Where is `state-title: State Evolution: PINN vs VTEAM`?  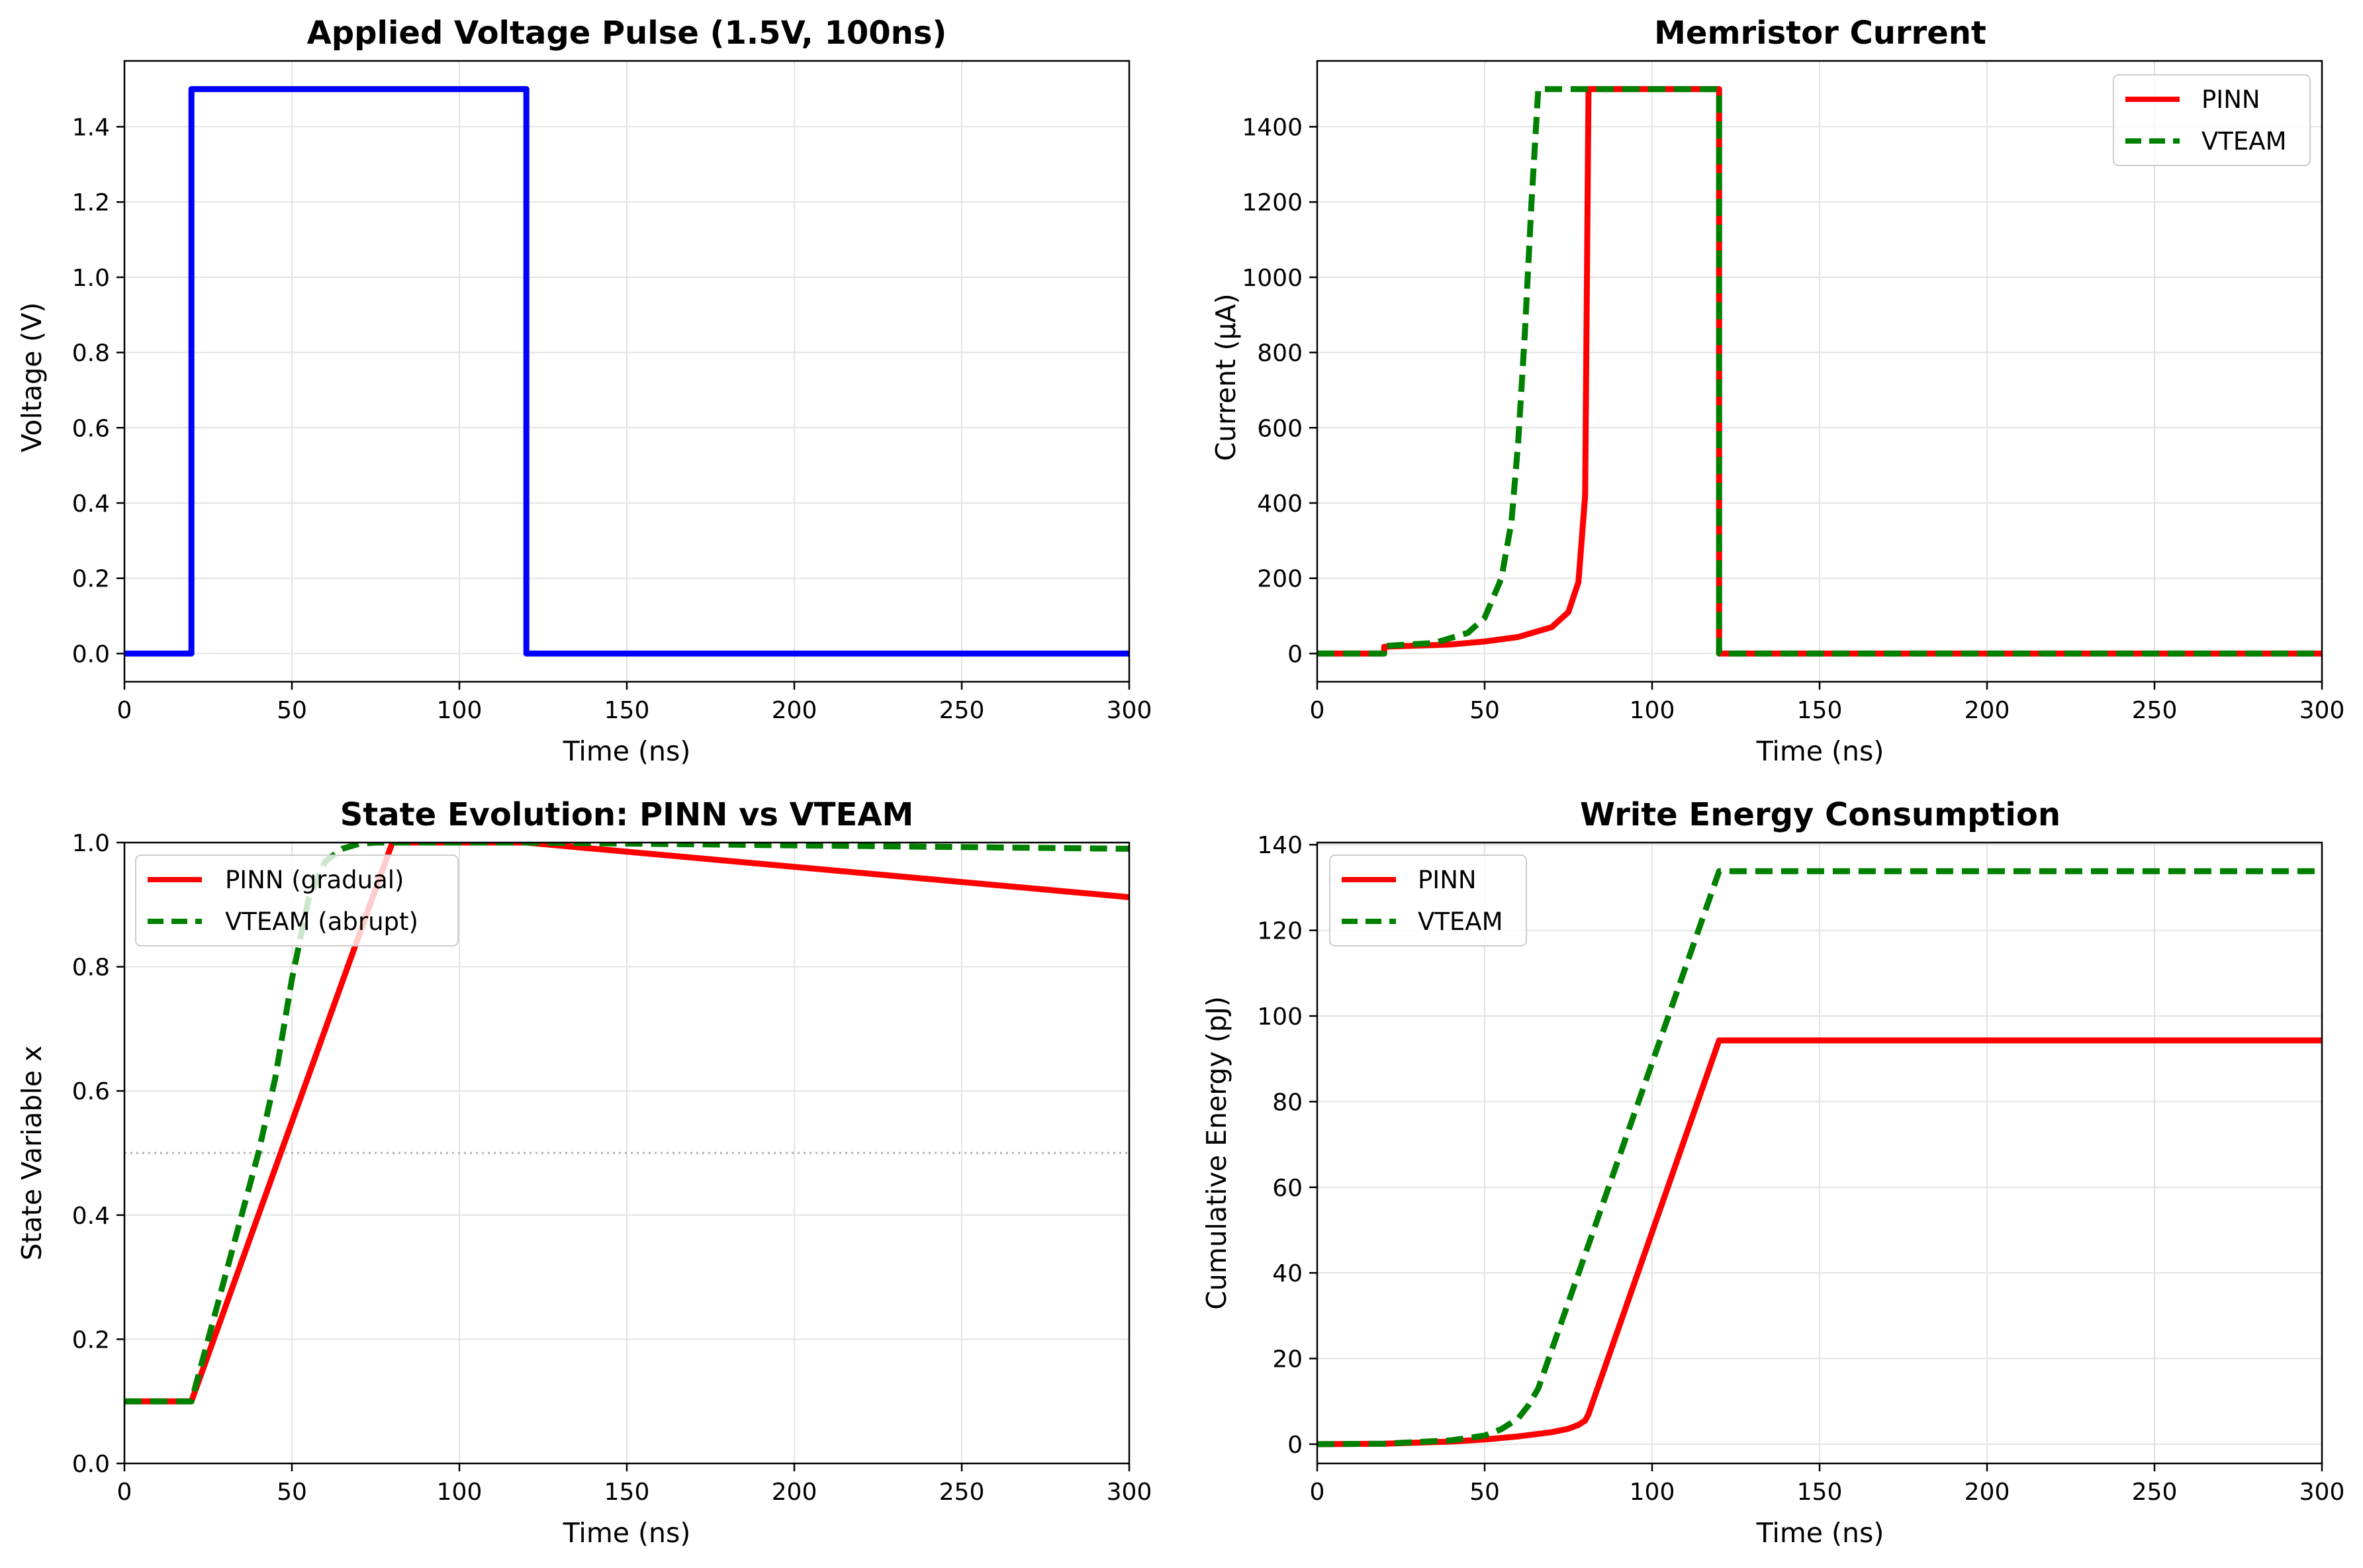
state-title: State Evolution: PINN vs VTEAM is located at coordinates (627, 814).